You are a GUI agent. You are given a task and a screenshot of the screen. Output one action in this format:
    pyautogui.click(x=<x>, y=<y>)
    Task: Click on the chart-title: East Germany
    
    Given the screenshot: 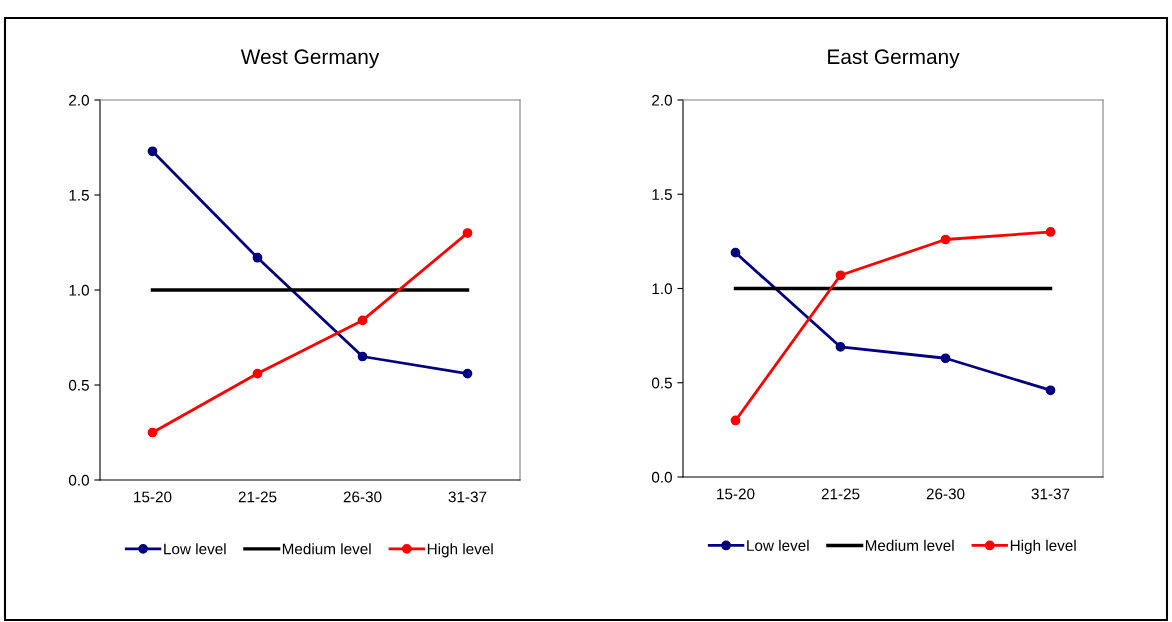 What is the action you would take?
    pyautogui.click(x=894, y=59)
    